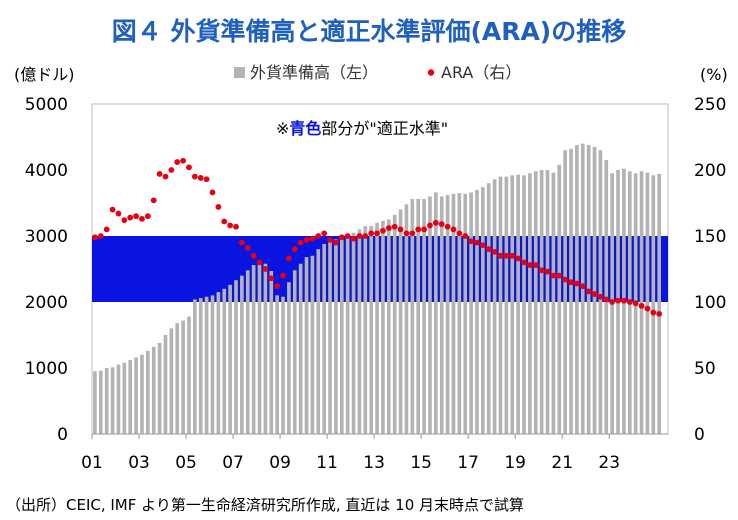  I want to click on x-tick-label: 07, so click(233, 463).